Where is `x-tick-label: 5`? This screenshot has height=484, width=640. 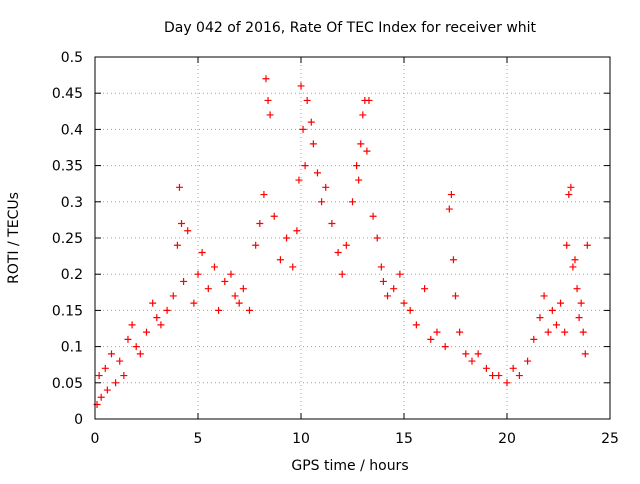 x-tick-label: 5 is located at coordinates (198, 439).